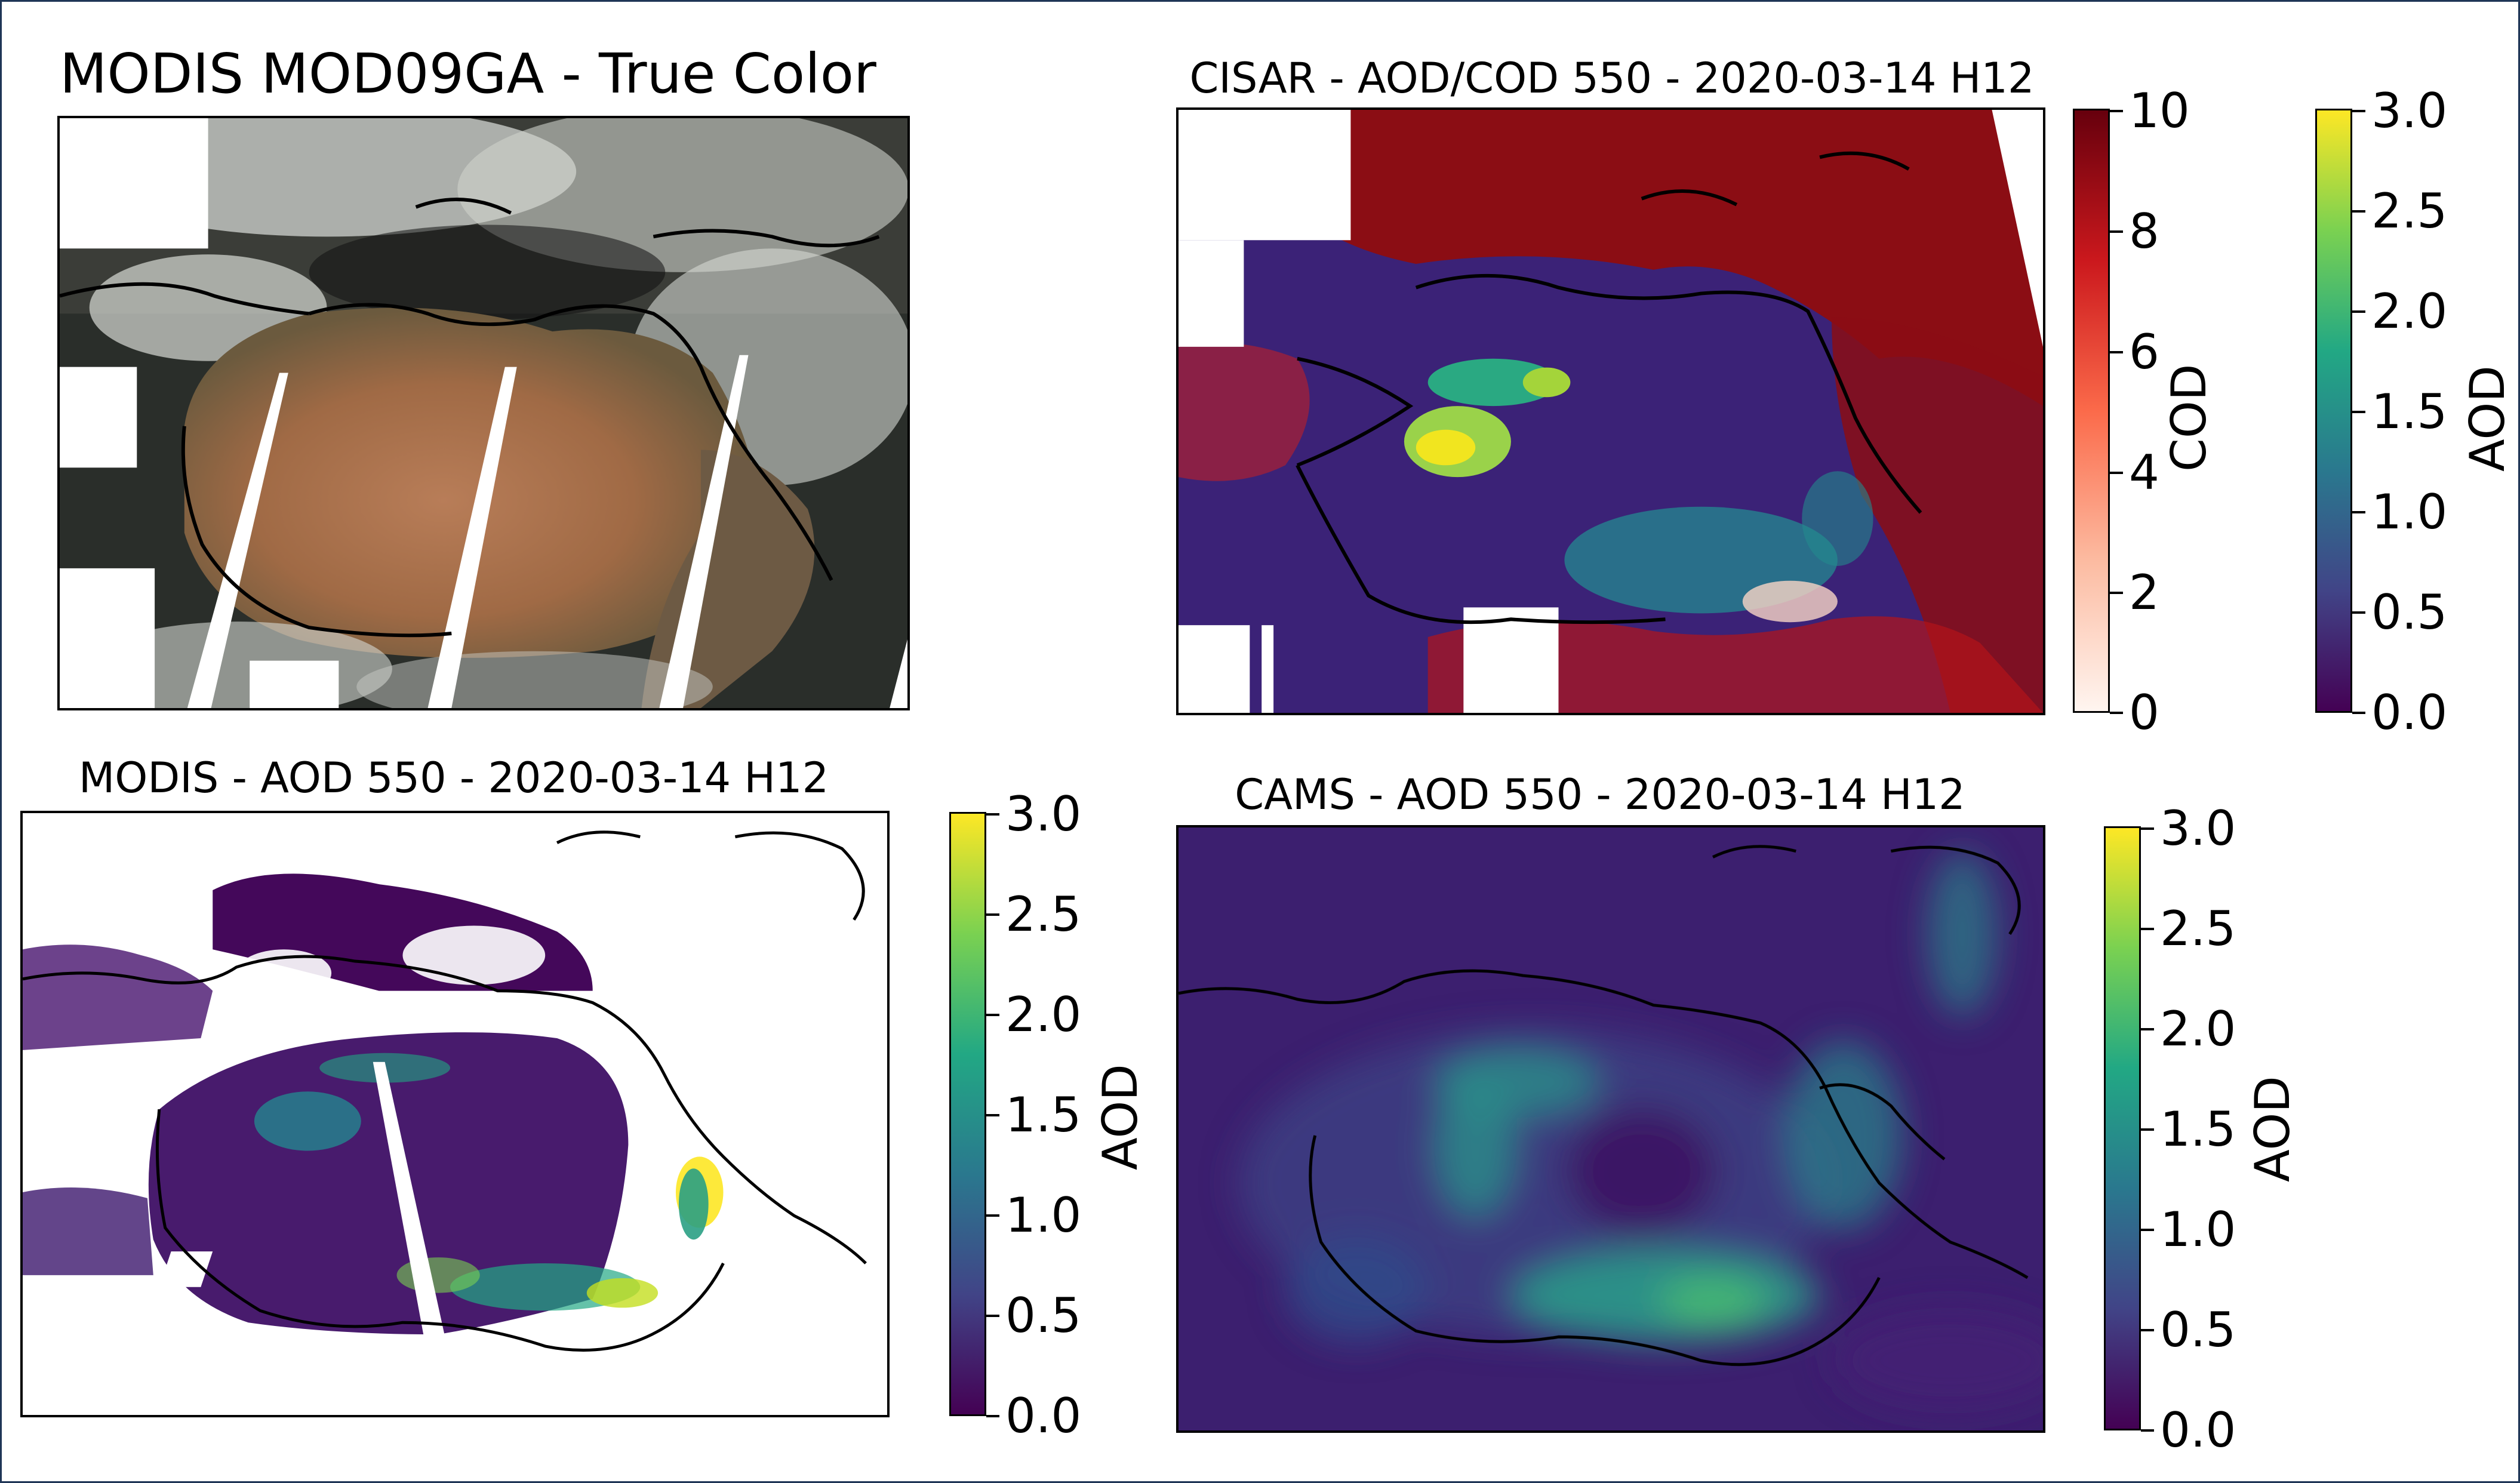 The image size is (2520, 1483). What do you see at coordinates (1612, 78) in the screenshot?
I see `cisar-title: CISAR - AOD/COD 550 - 2020-03-14 H12` at bounding box center [1612, 78].